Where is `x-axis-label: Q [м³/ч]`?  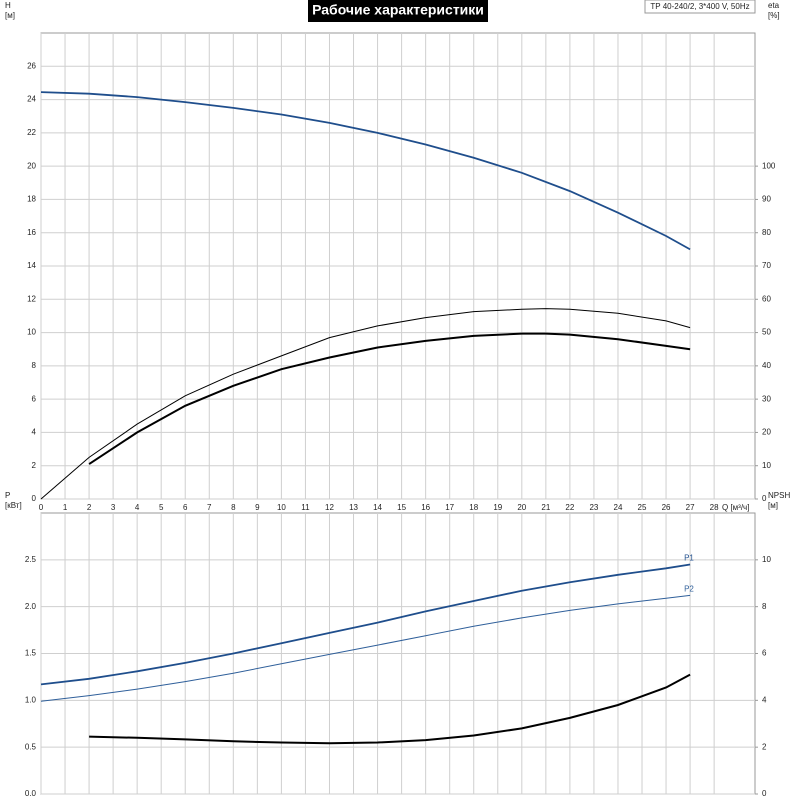
x-axis-label: Q [м³/ч] is located at coordinates (735, 507).